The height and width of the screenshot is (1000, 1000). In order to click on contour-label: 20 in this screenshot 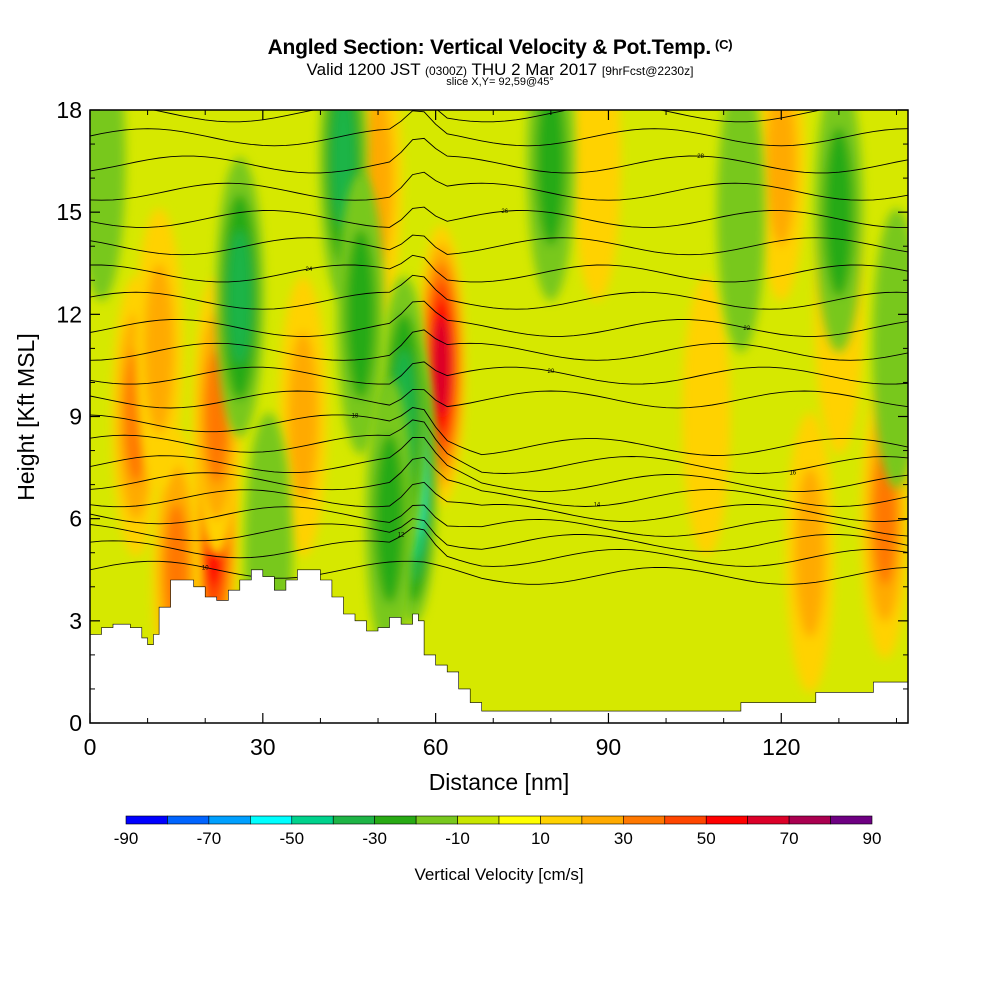, I will do `click(551, 372)`.